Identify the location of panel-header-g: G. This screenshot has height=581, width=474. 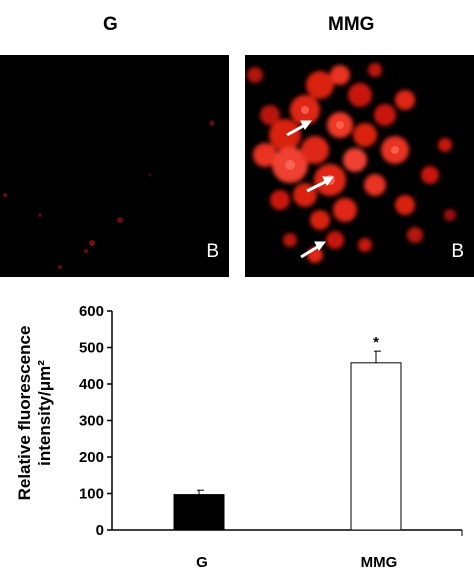
(110, 24).